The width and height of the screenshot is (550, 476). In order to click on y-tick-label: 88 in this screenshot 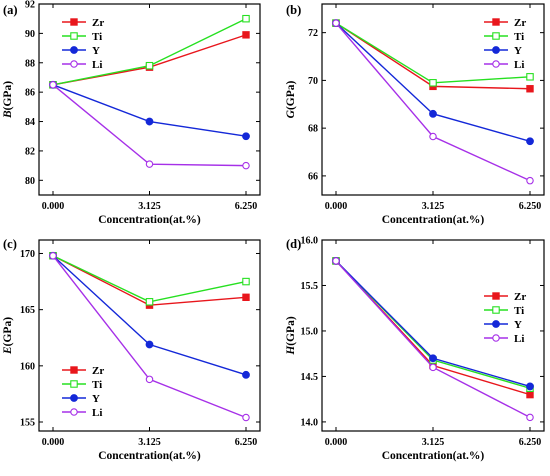, I will do `click(30, 63)`.